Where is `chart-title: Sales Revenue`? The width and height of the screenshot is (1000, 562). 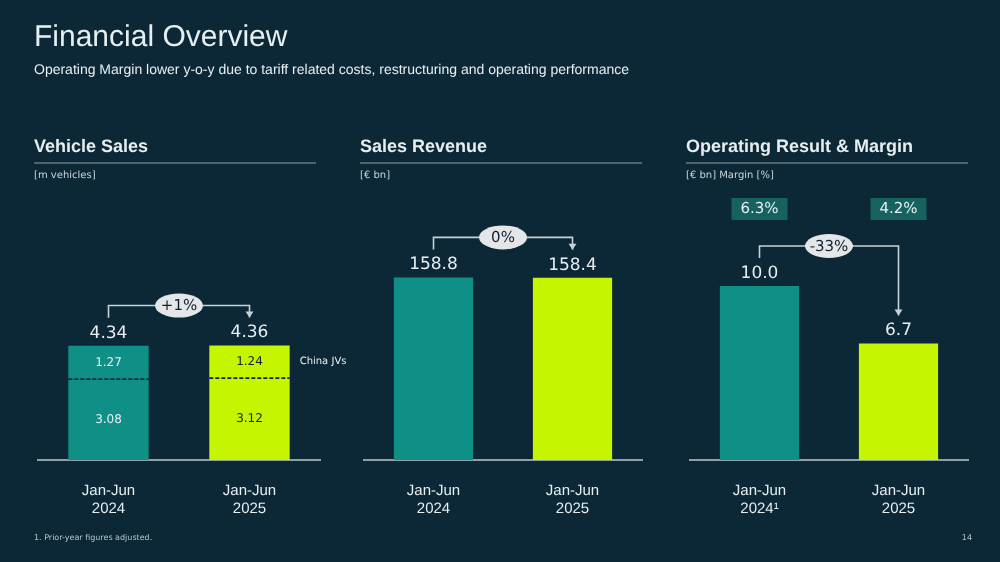
chart-title: Sales Revenue is located at coordinates (501, 150).